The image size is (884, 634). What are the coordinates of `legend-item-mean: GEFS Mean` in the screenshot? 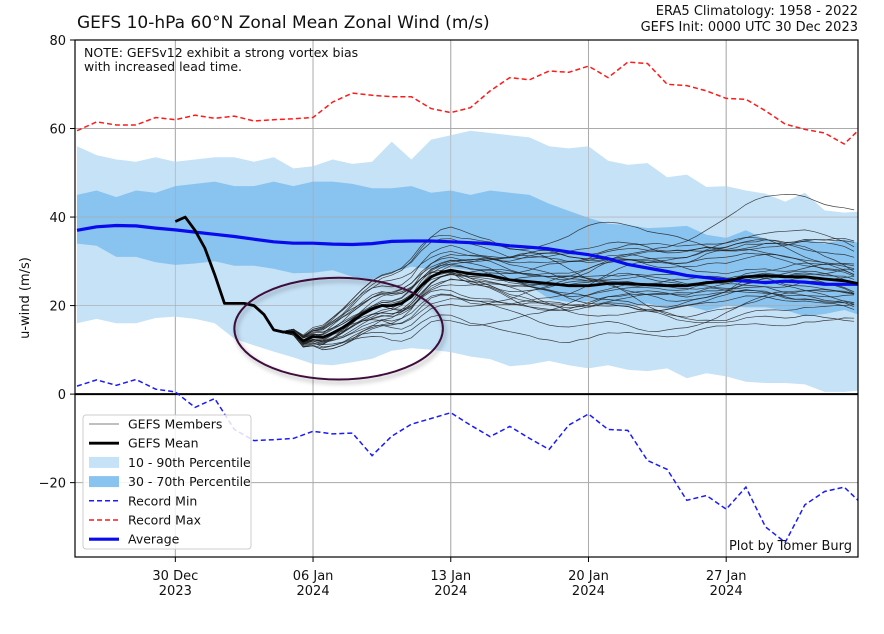 It's located at (144, 443).